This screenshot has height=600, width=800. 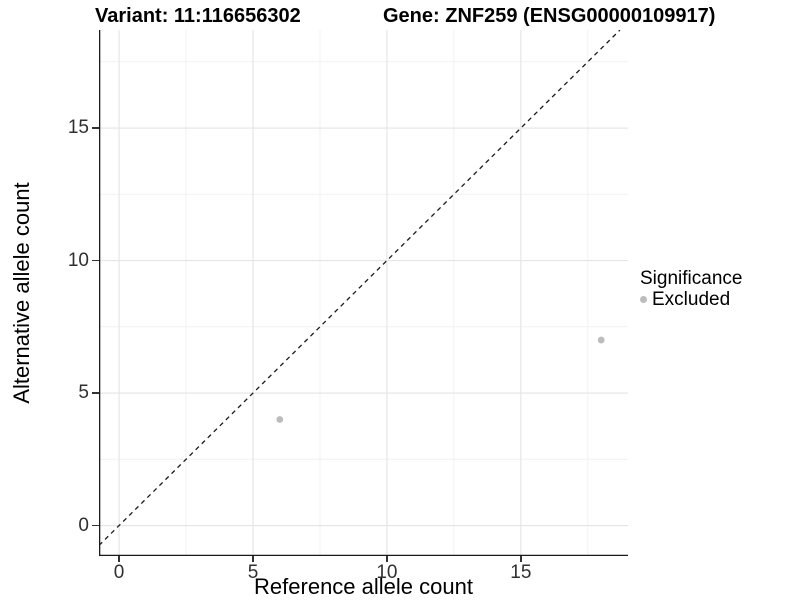 I want to click on x-axis-title: Reference allele count, so click(x=363, y=586).